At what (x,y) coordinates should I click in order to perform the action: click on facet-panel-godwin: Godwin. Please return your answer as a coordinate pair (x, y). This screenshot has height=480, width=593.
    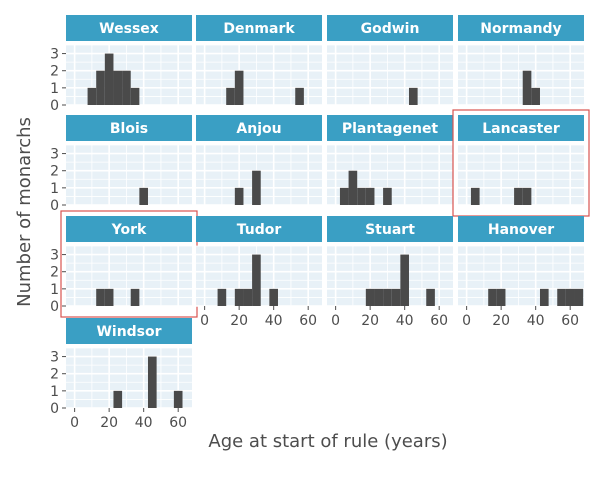
    Looking at the image, I should click on (390, 60).